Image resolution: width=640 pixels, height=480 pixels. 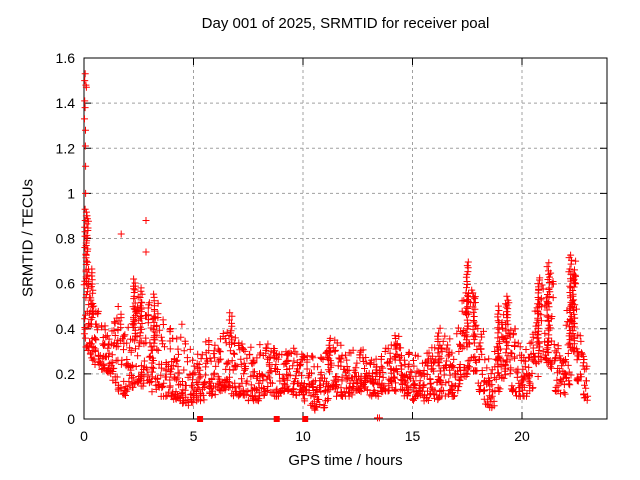 I want to click on x-tick-label: 15, so click(x=413, y=436).